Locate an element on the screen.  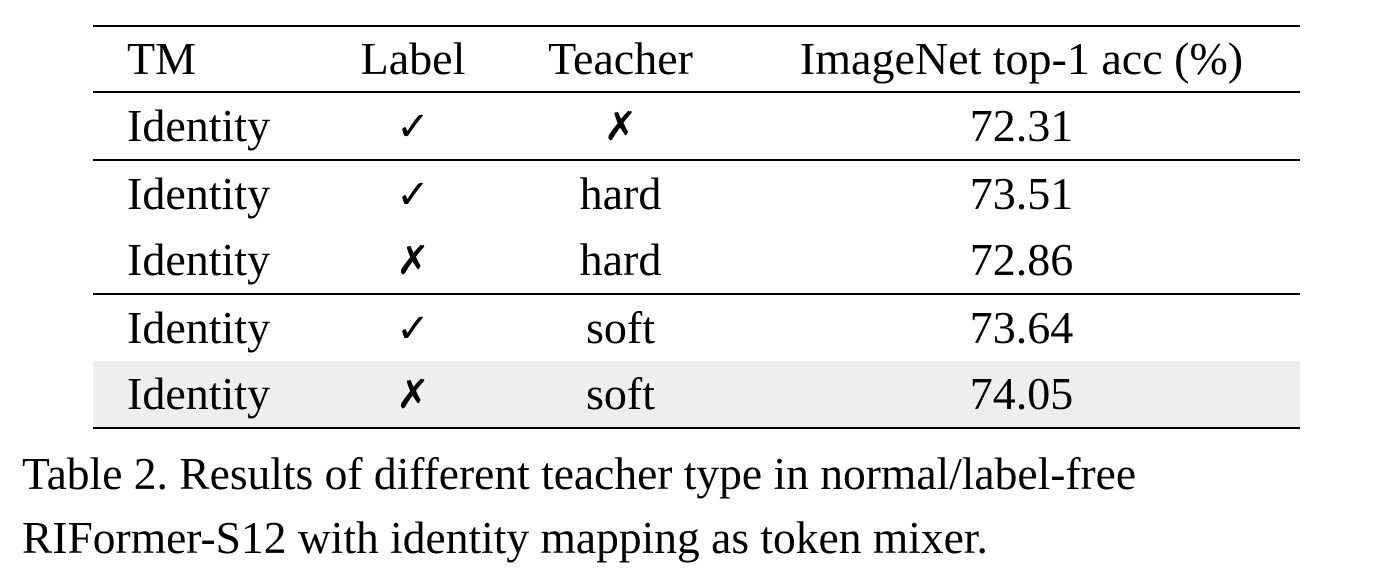
header-label: Label is located at coordinates (413, 58).